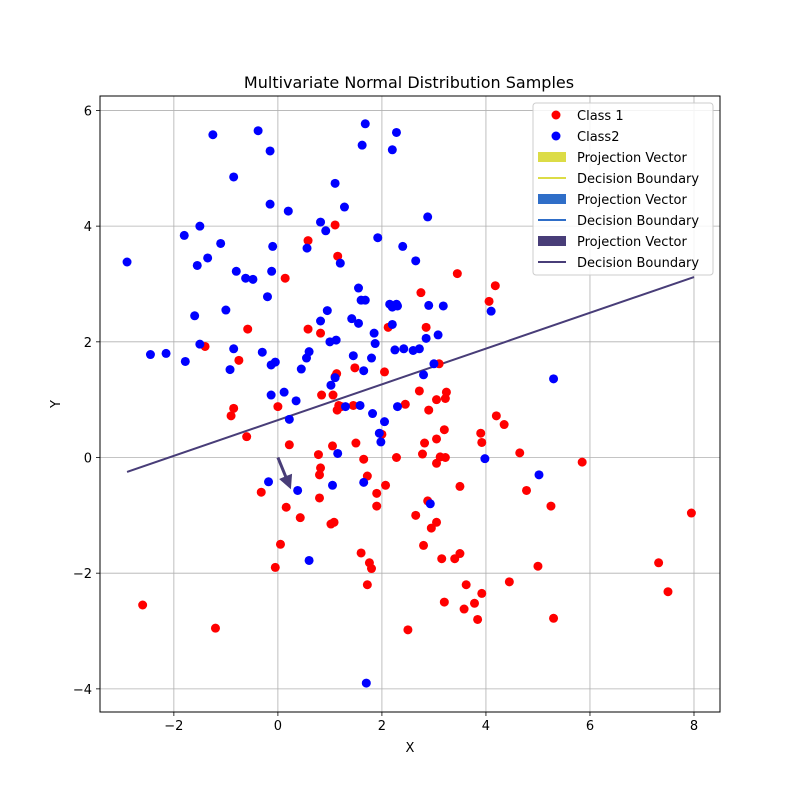 The image size is (800, 800). Describe the element at coordinates (82, 690) in the screenshot. I see `y-tick-label: −4` at that location.